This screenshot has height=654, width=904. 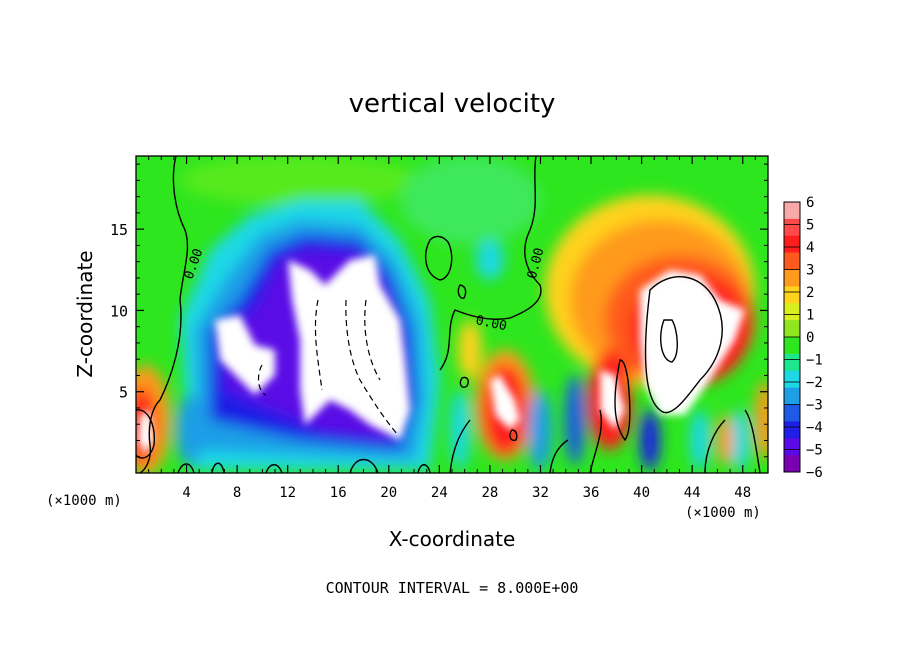 I want to click on colorbar-tick-label: 2, so click(x=810, y=293).